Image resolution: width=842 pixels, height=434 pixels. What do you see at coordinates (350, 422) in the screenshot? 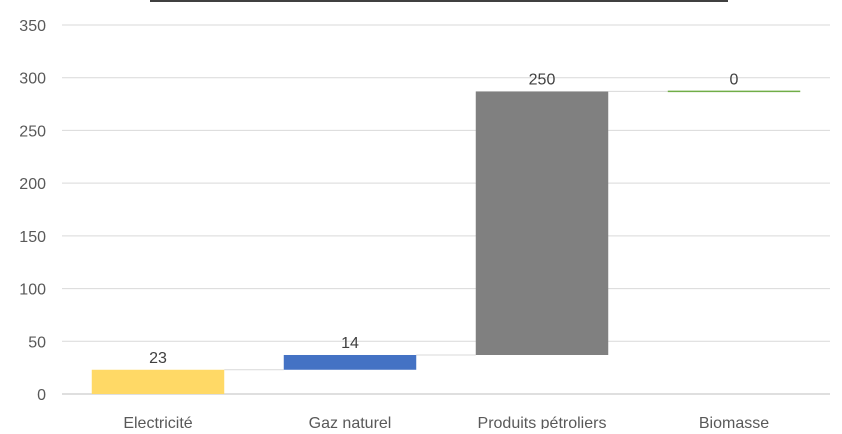
I see `x-tick-label: Gaz naturel` at bounding box center [350, 422].